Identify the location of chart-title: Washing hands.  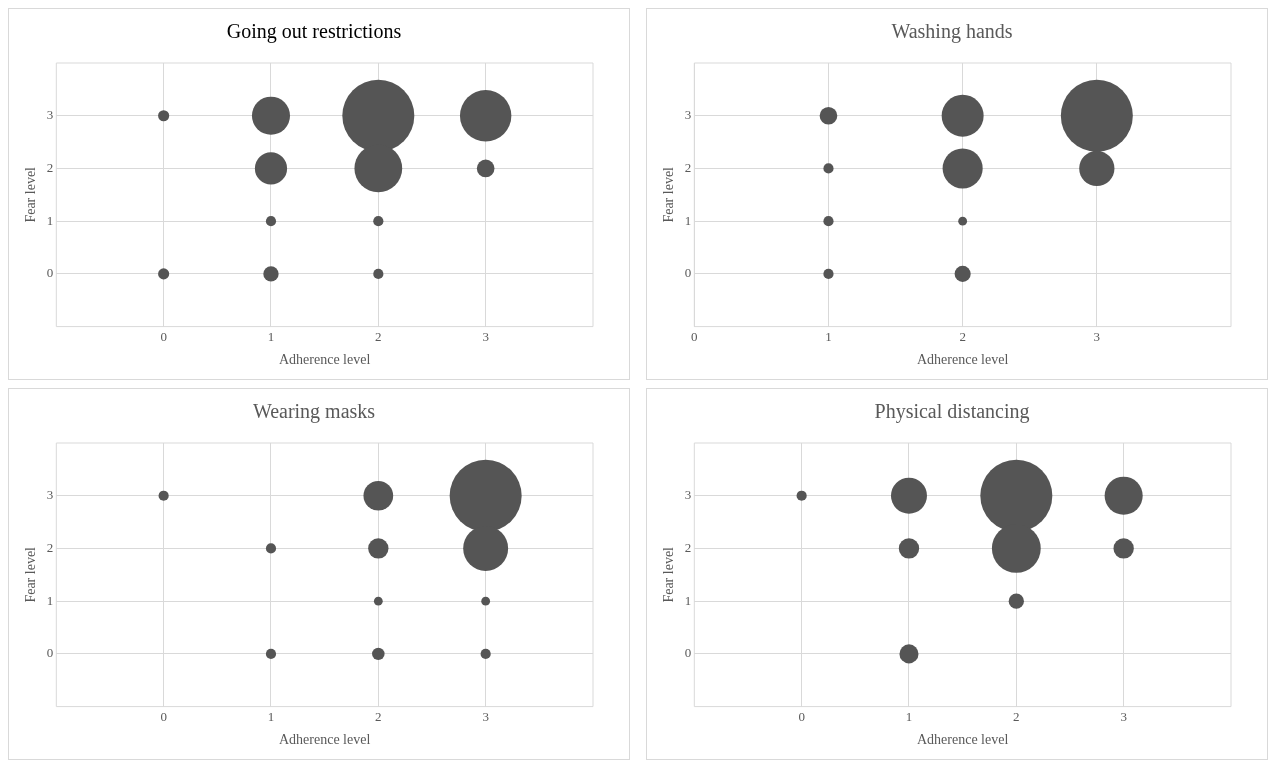
(952, 32).